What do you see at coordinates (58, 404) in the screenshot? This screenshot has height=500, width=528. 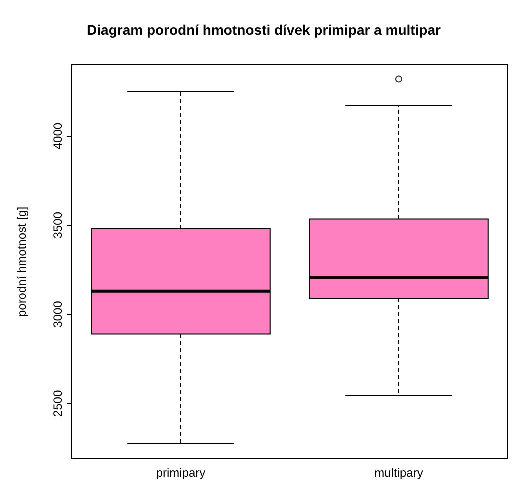 I see `y-tick-label: 2500` at bounding box center [58, 404].